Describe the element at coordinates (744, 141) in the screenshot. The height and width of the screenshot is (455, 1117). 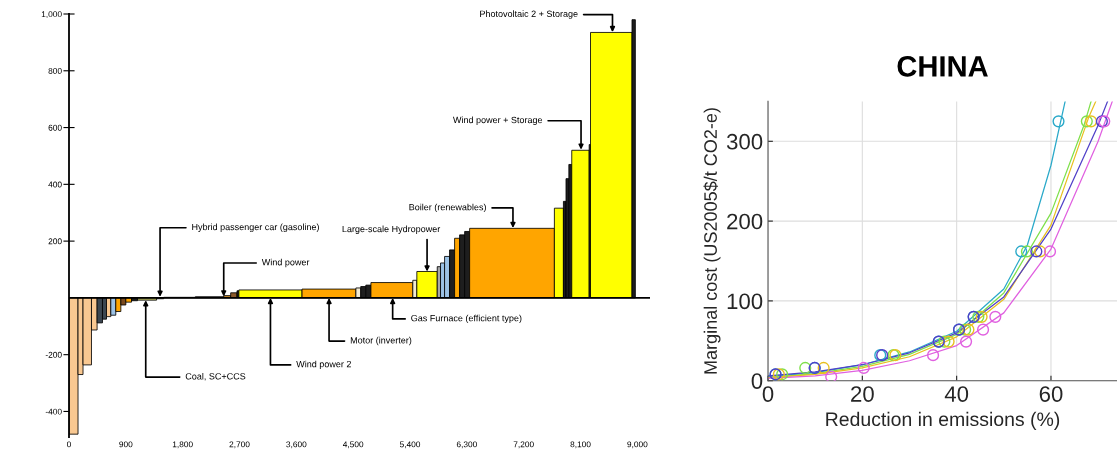
I see `y-tick-label: 300` at that location.